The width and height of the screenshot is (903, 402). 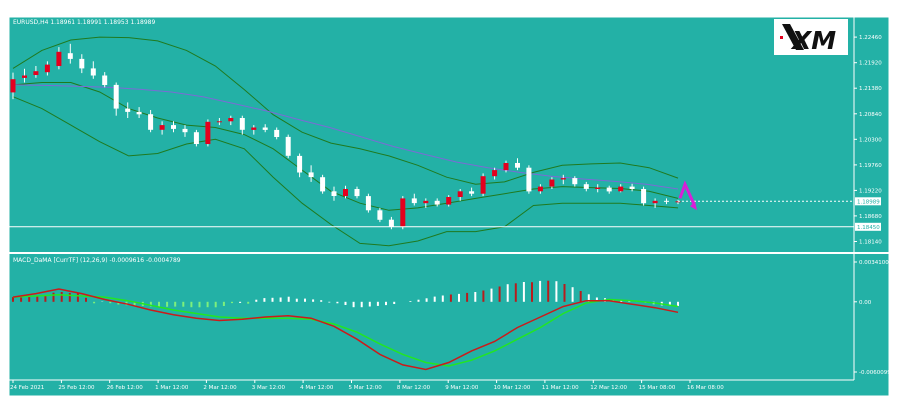 I want to click on ref-price-label: 1.18450, so click(x=868, y=228).